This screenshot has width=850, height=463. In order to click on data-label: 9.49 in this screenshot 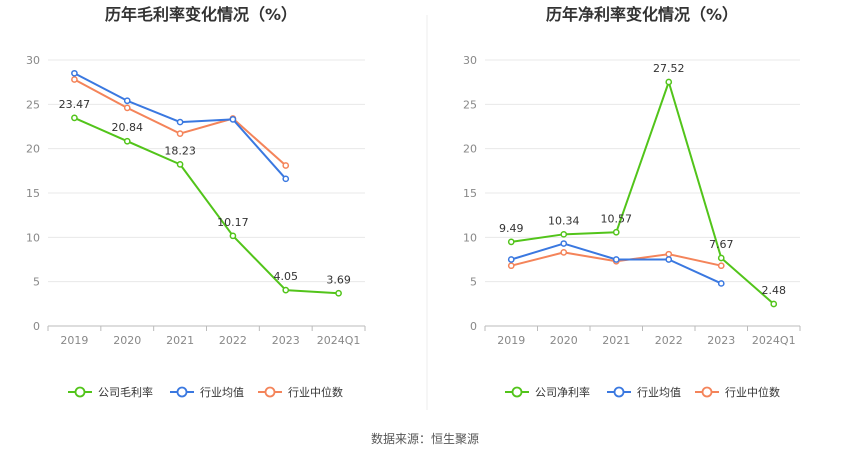, I will do `click(511, 228)`.